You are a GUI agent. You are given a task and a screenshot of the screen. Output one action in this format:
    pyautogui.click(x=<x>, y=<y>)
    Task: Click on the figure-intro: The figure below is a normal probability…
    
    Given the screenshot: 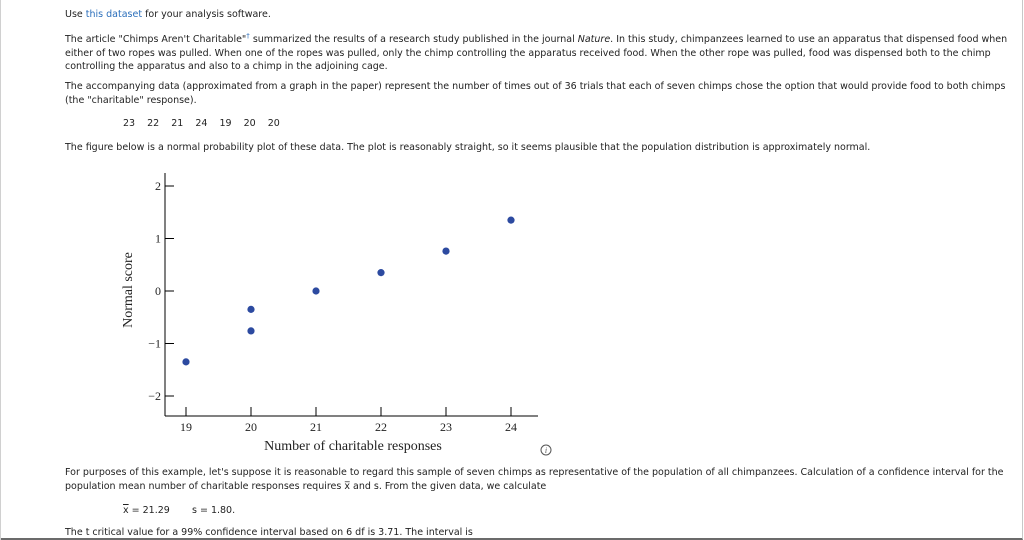 What is the action you would take?
    pyautogui.click(x=468, y=147)
    